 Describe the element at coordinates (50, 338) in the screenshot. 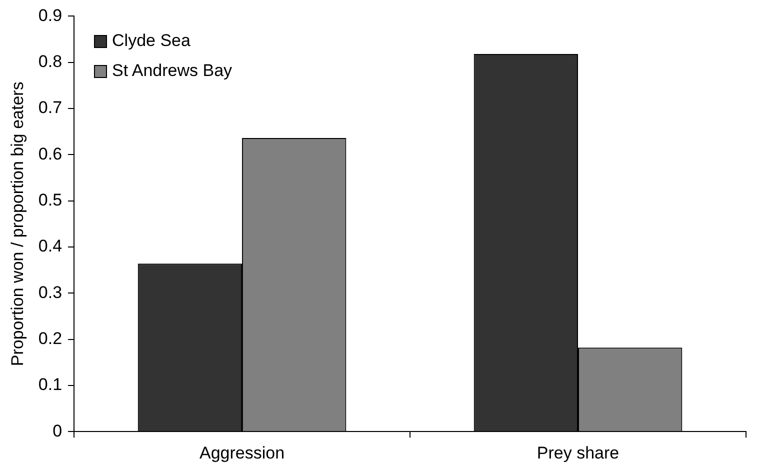

I see `y-tick-label: 0.2` at that location.